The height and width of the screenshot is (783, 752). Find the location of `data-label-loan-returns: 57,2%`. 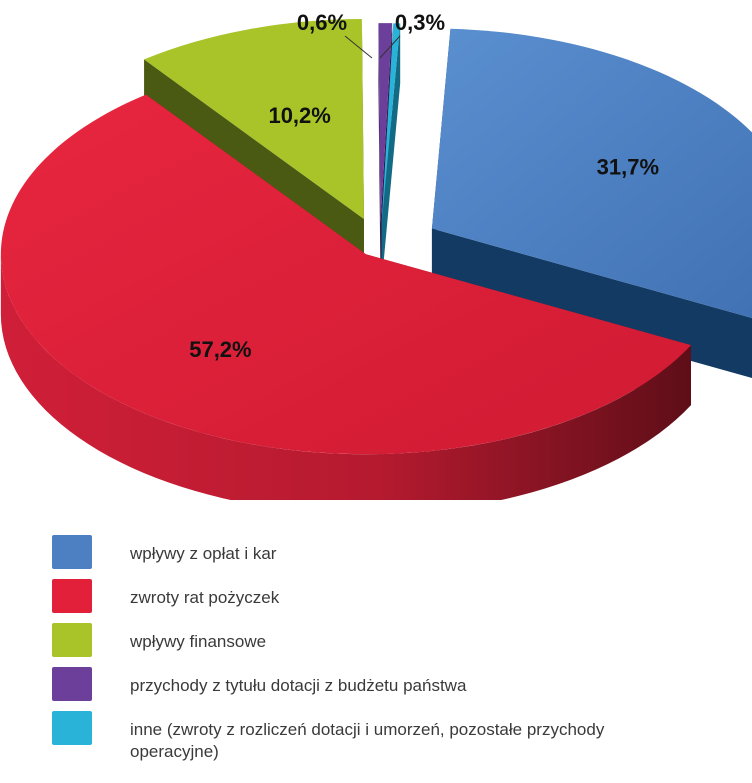

data-label-loan-returns: 57,2% is located at coordinates (220, 349).